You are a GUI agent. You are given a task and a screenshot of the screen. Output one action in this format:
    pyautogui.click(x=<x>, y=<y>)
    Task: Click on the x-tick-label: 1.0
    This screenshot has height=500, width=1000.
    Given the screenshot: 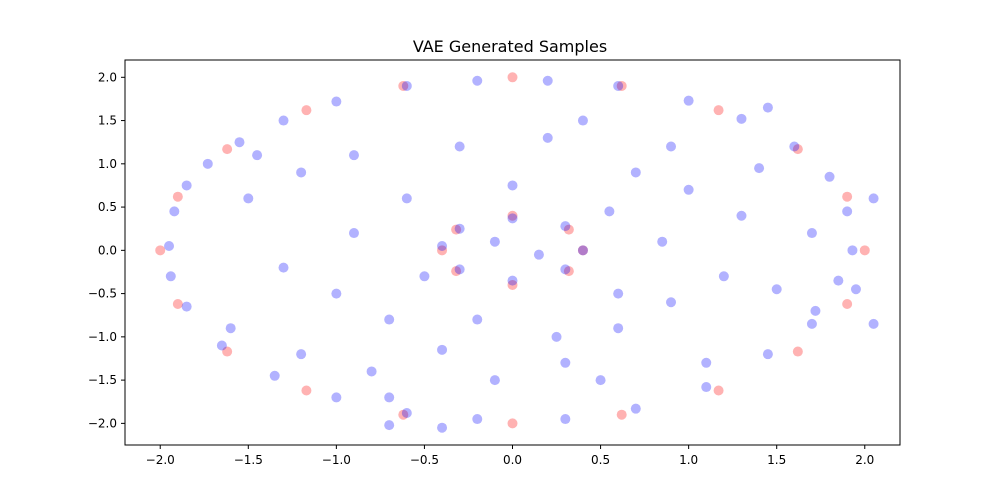 What is the action you would take?
    pyautogui.click(x=688, y=460)
    